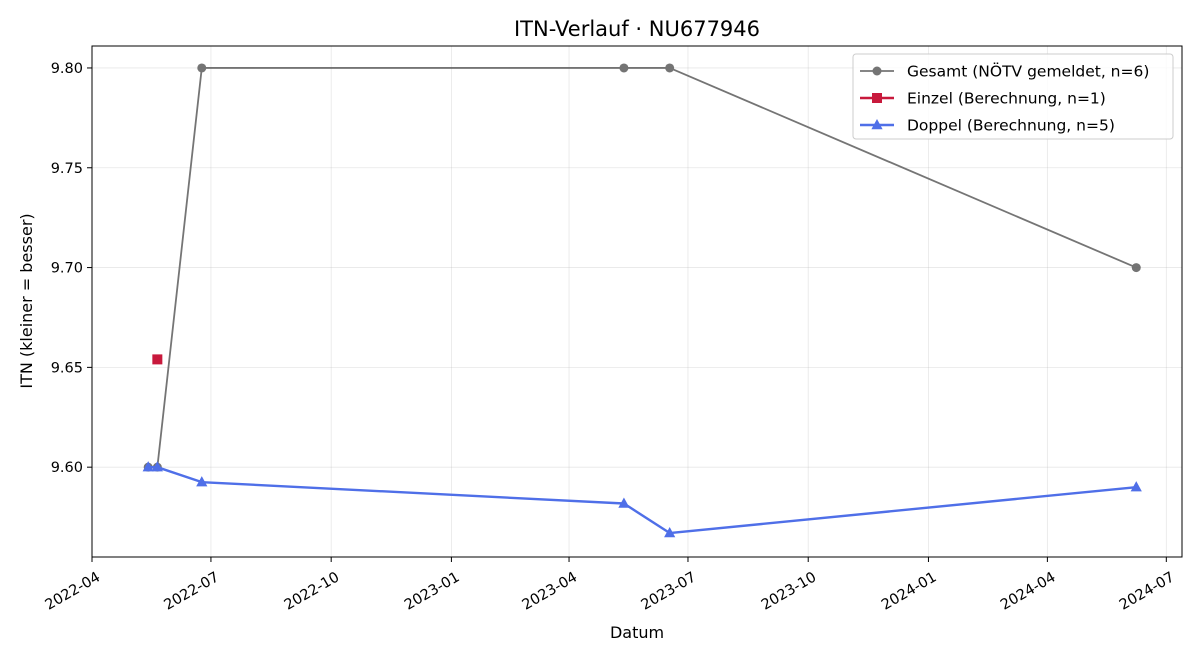 The image size is (1200, 660). I want to click on y-tick-label: 9.75, so click(67, 169).